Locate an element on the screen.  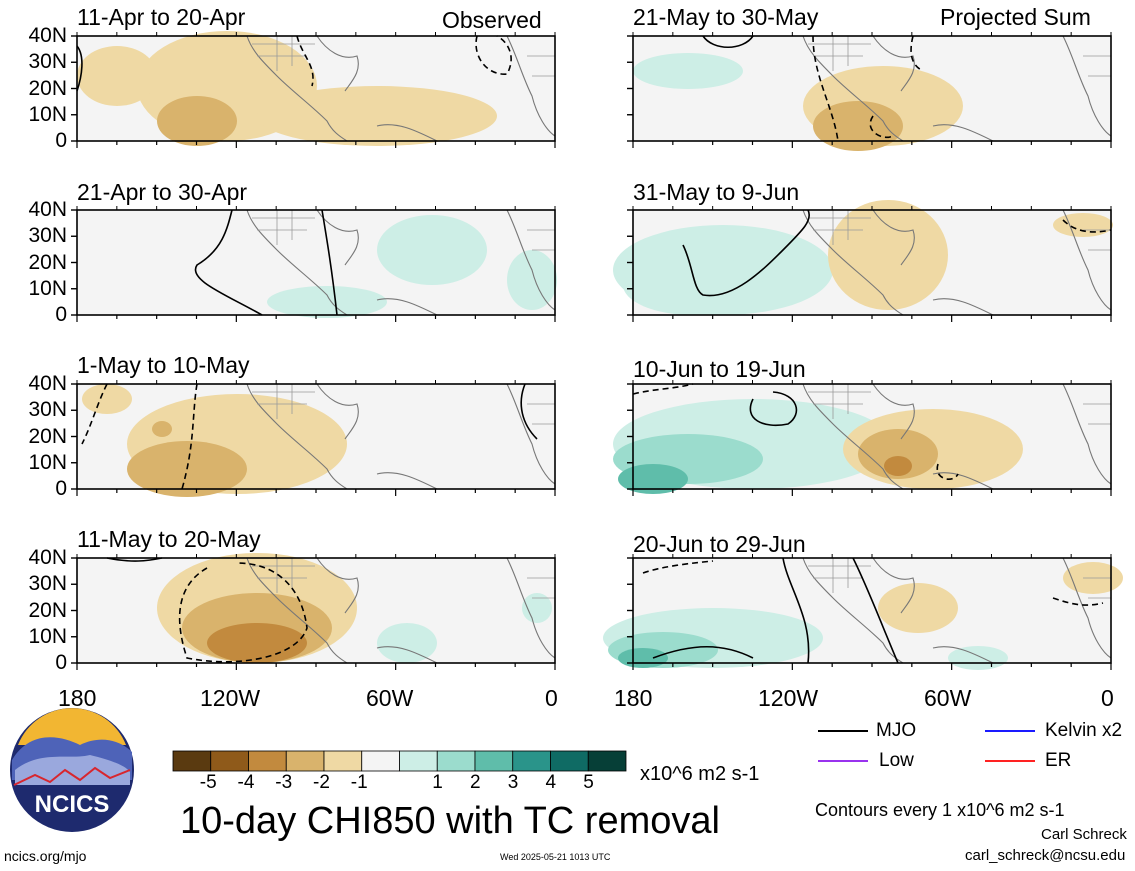
x-tick-0-left: 0 is located at coordinates (551, 698).